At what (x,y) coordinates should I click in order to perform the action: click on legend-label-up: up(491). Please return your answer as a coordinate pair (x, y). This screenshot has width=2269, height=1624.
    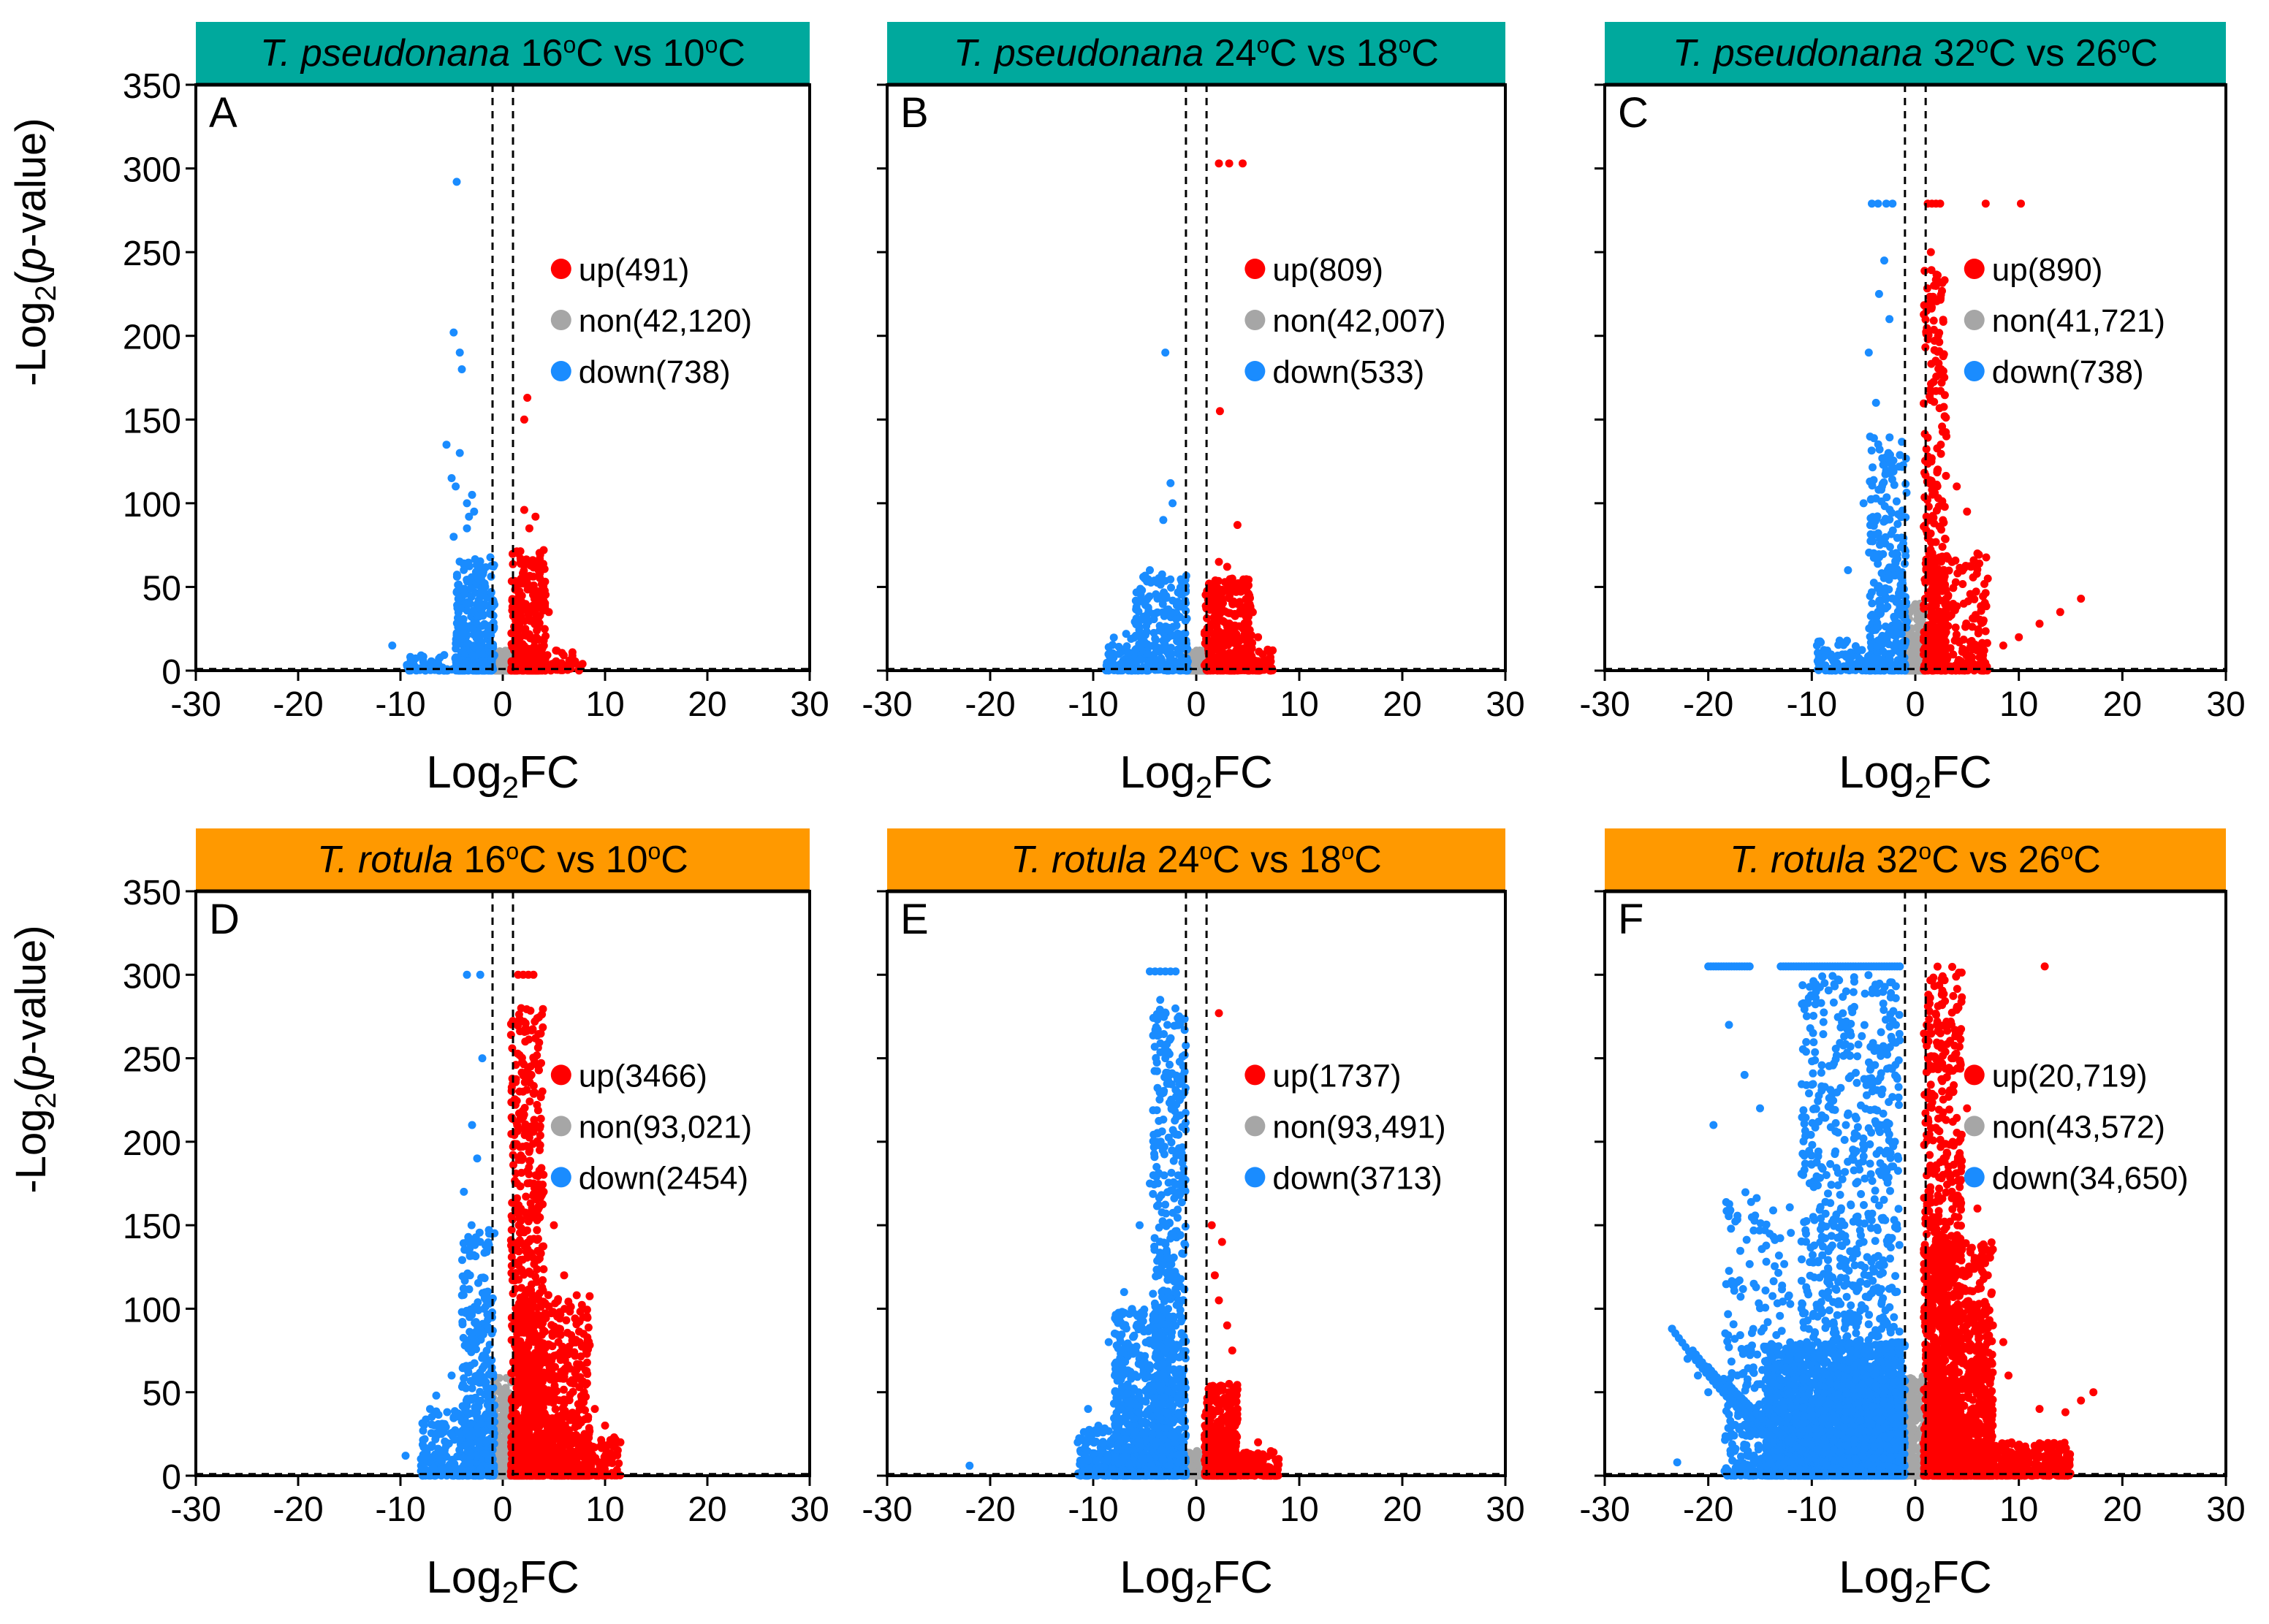
    Looking at the image, I should click on (634, 270).